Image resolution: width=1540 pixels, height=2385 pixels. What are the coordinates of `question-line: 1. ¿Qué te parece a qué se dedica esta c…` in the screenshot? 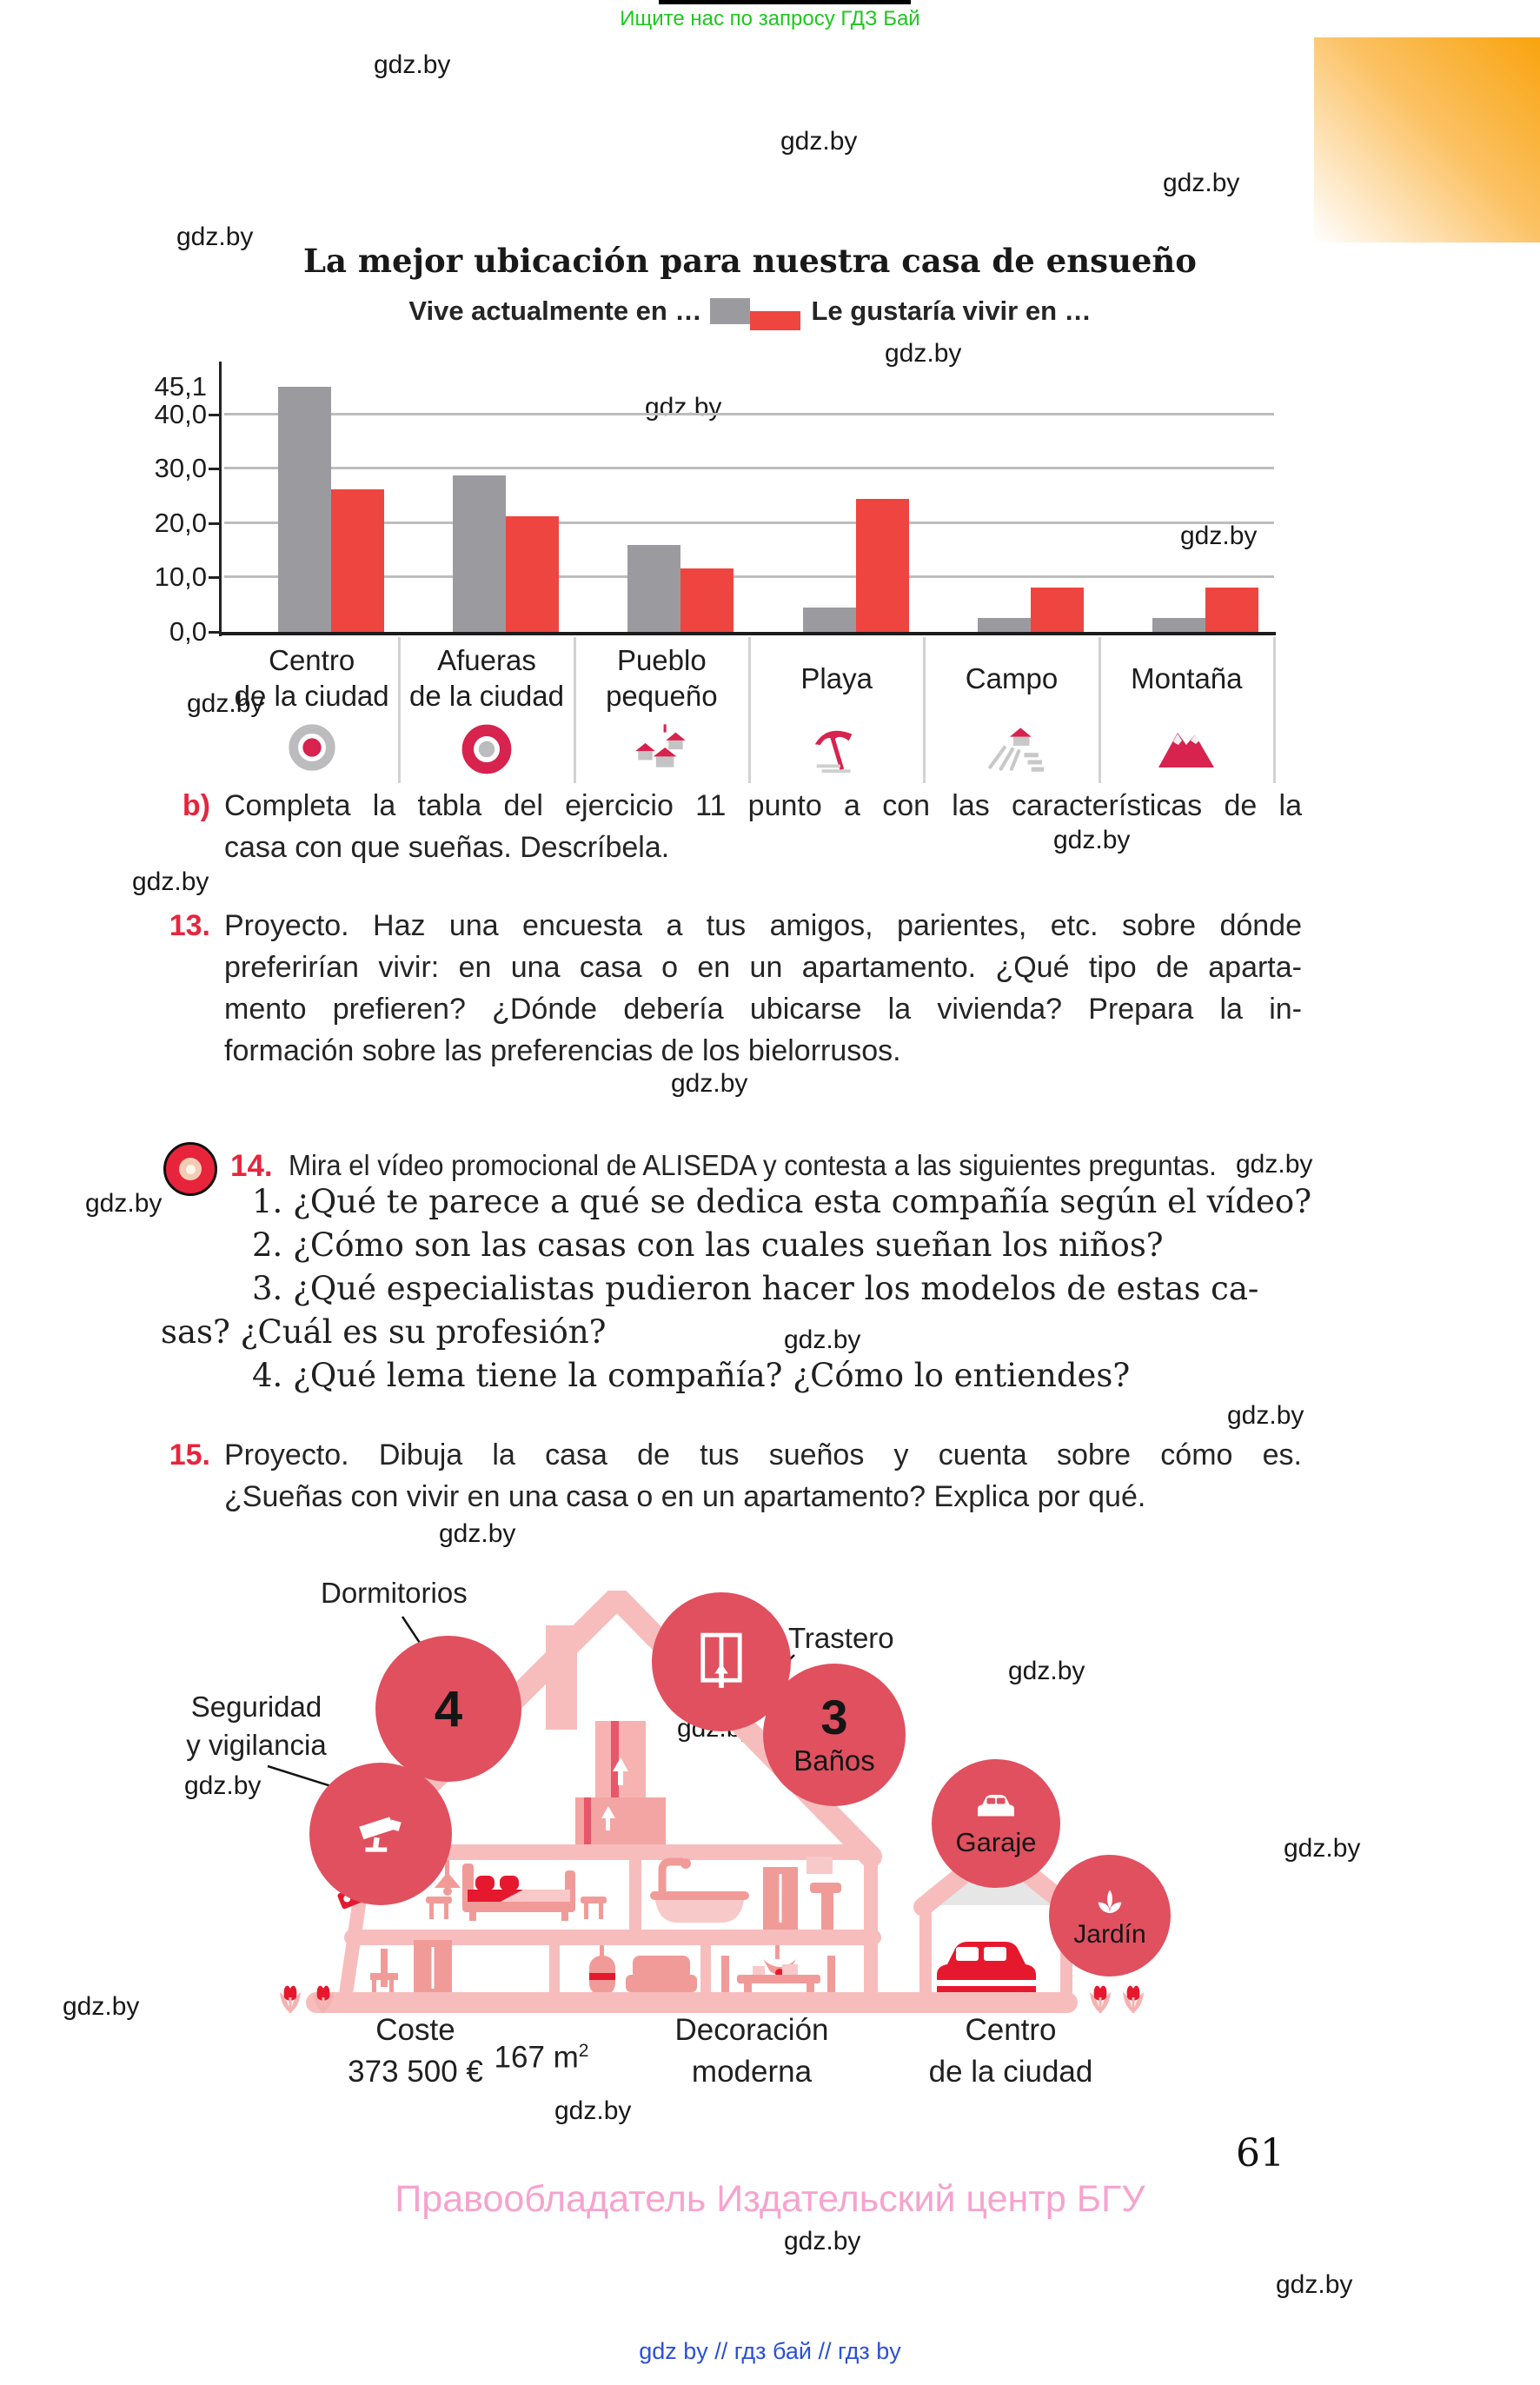 It's located at (782, 1201).